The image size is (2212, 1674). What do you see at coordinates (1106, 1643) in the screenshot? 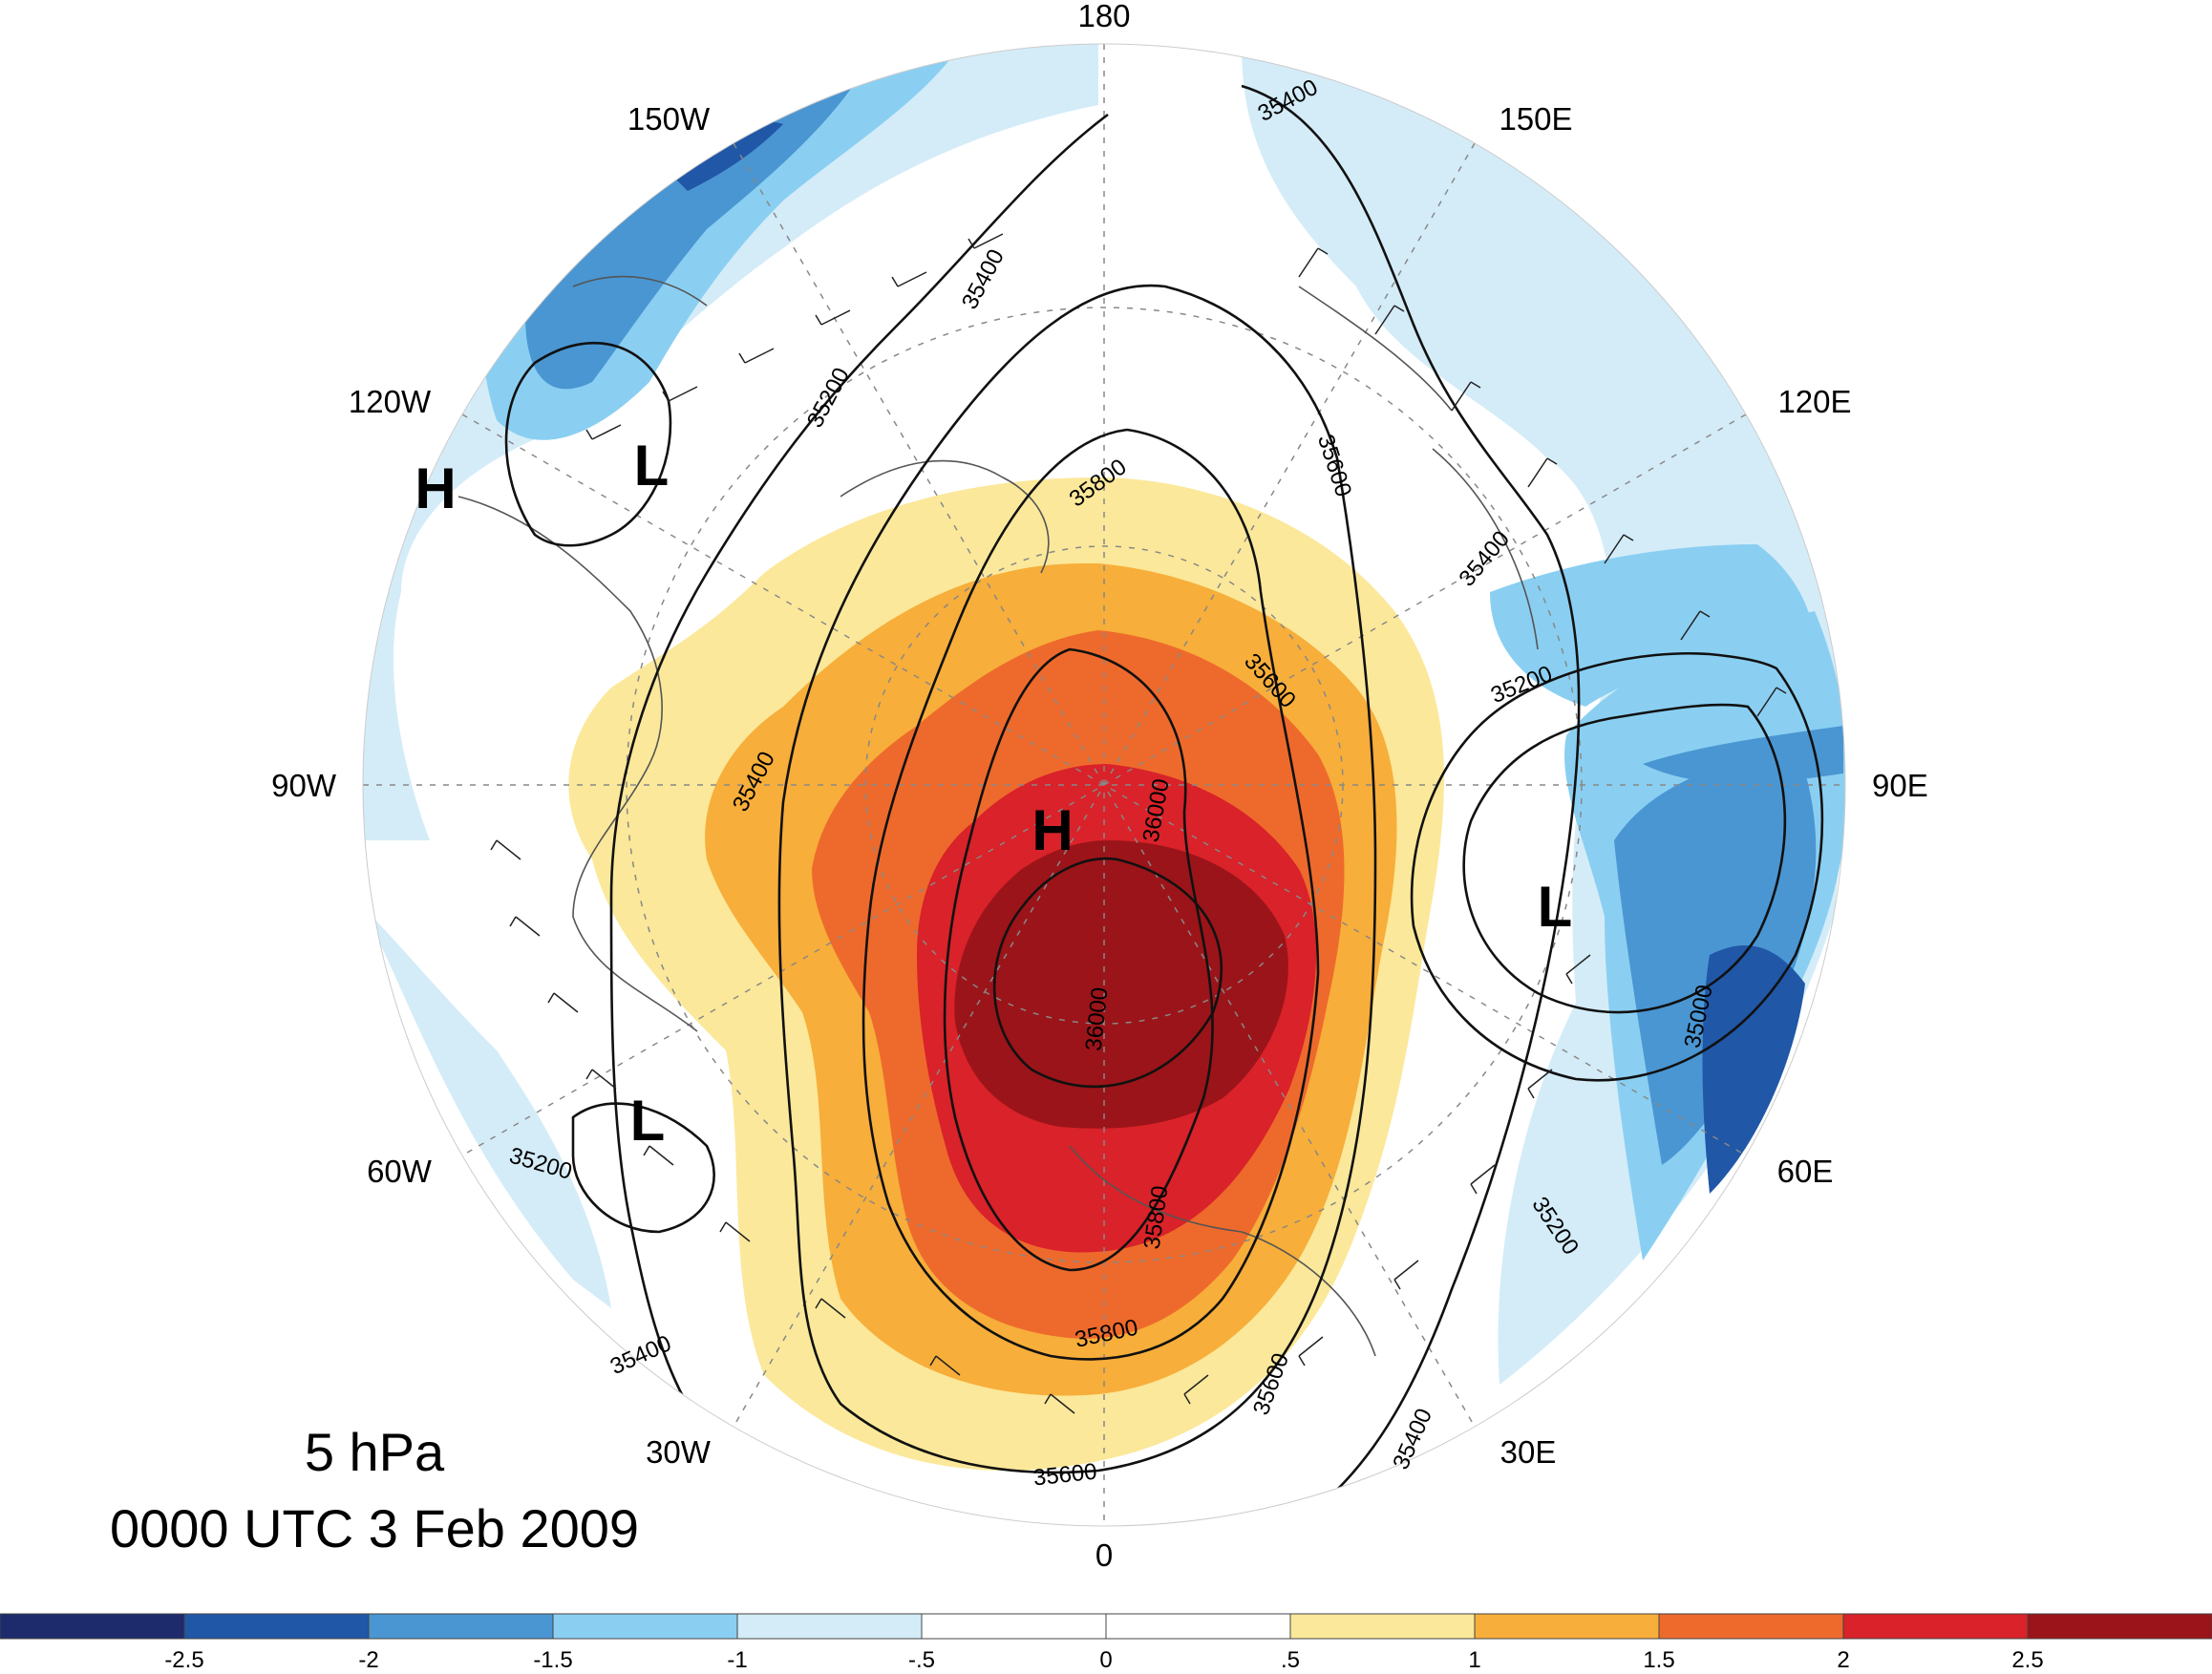
I see `colorbar: -2.5 -2 -1.5 -1 -.5 0 .5 1 1.5 2 2.5` at bounding box center [1106, 1643].